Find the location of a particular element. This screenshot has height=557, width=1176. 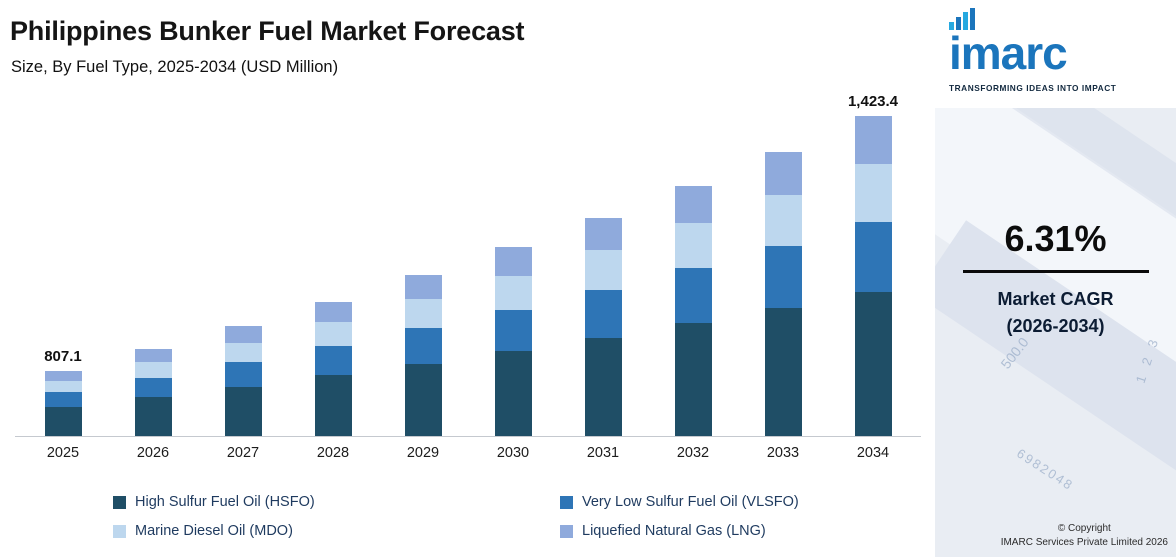

x-axis-label: 2027 is located at coordinates (243, 453).